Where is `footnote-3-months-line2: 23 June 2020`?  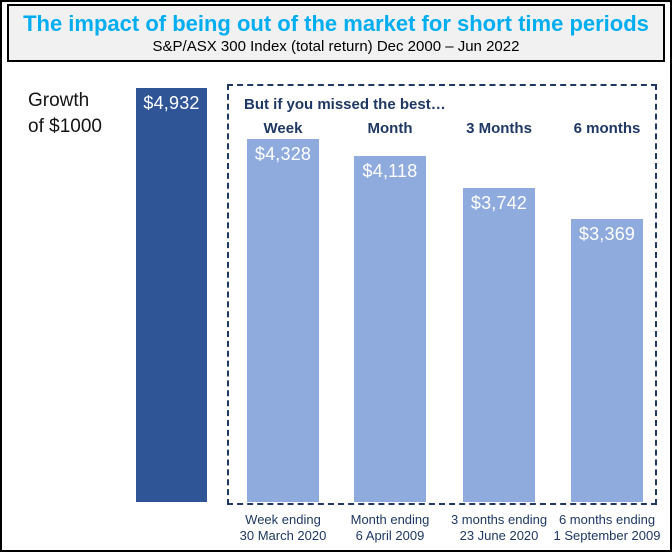
footnote-3-months-line2: 23 June 2020 is located at coordinates (499, 535).